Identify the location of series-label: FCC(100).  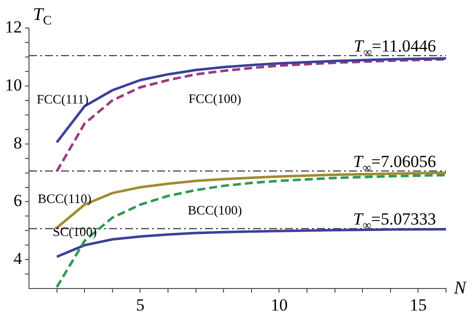
(215, 98).